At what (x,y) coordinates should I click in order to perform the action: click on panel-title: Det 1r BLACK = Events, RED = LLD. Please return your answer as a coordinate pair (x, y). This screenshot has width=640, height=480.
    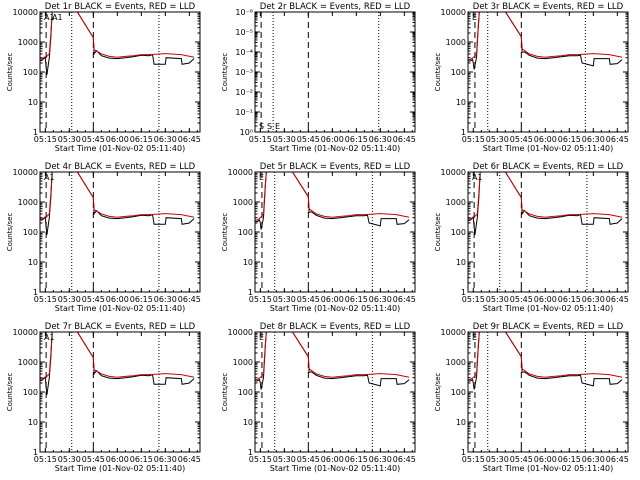
    Looking at the image, I should click on (120, 7).